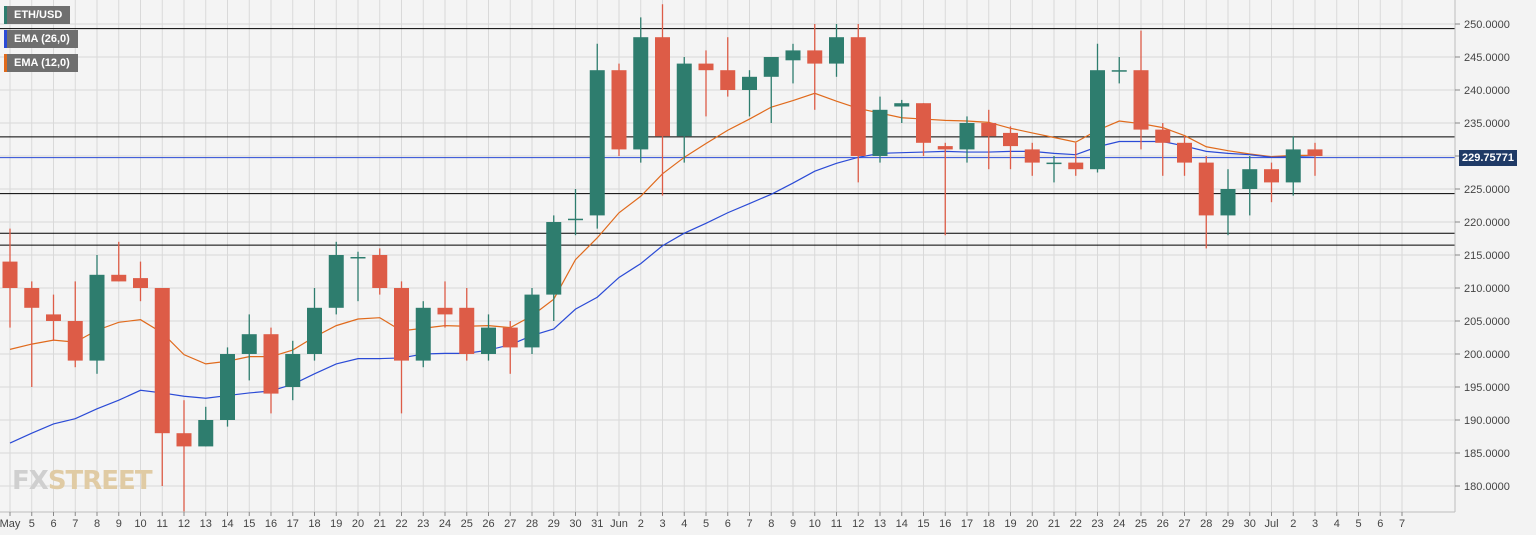 Image resolution: width=1536 pixels, height=535 pixels. What do you see at coordinates (945, 524) in the screenshot?
I see `x-tick-label: 16` at bounding box center [945, 524].